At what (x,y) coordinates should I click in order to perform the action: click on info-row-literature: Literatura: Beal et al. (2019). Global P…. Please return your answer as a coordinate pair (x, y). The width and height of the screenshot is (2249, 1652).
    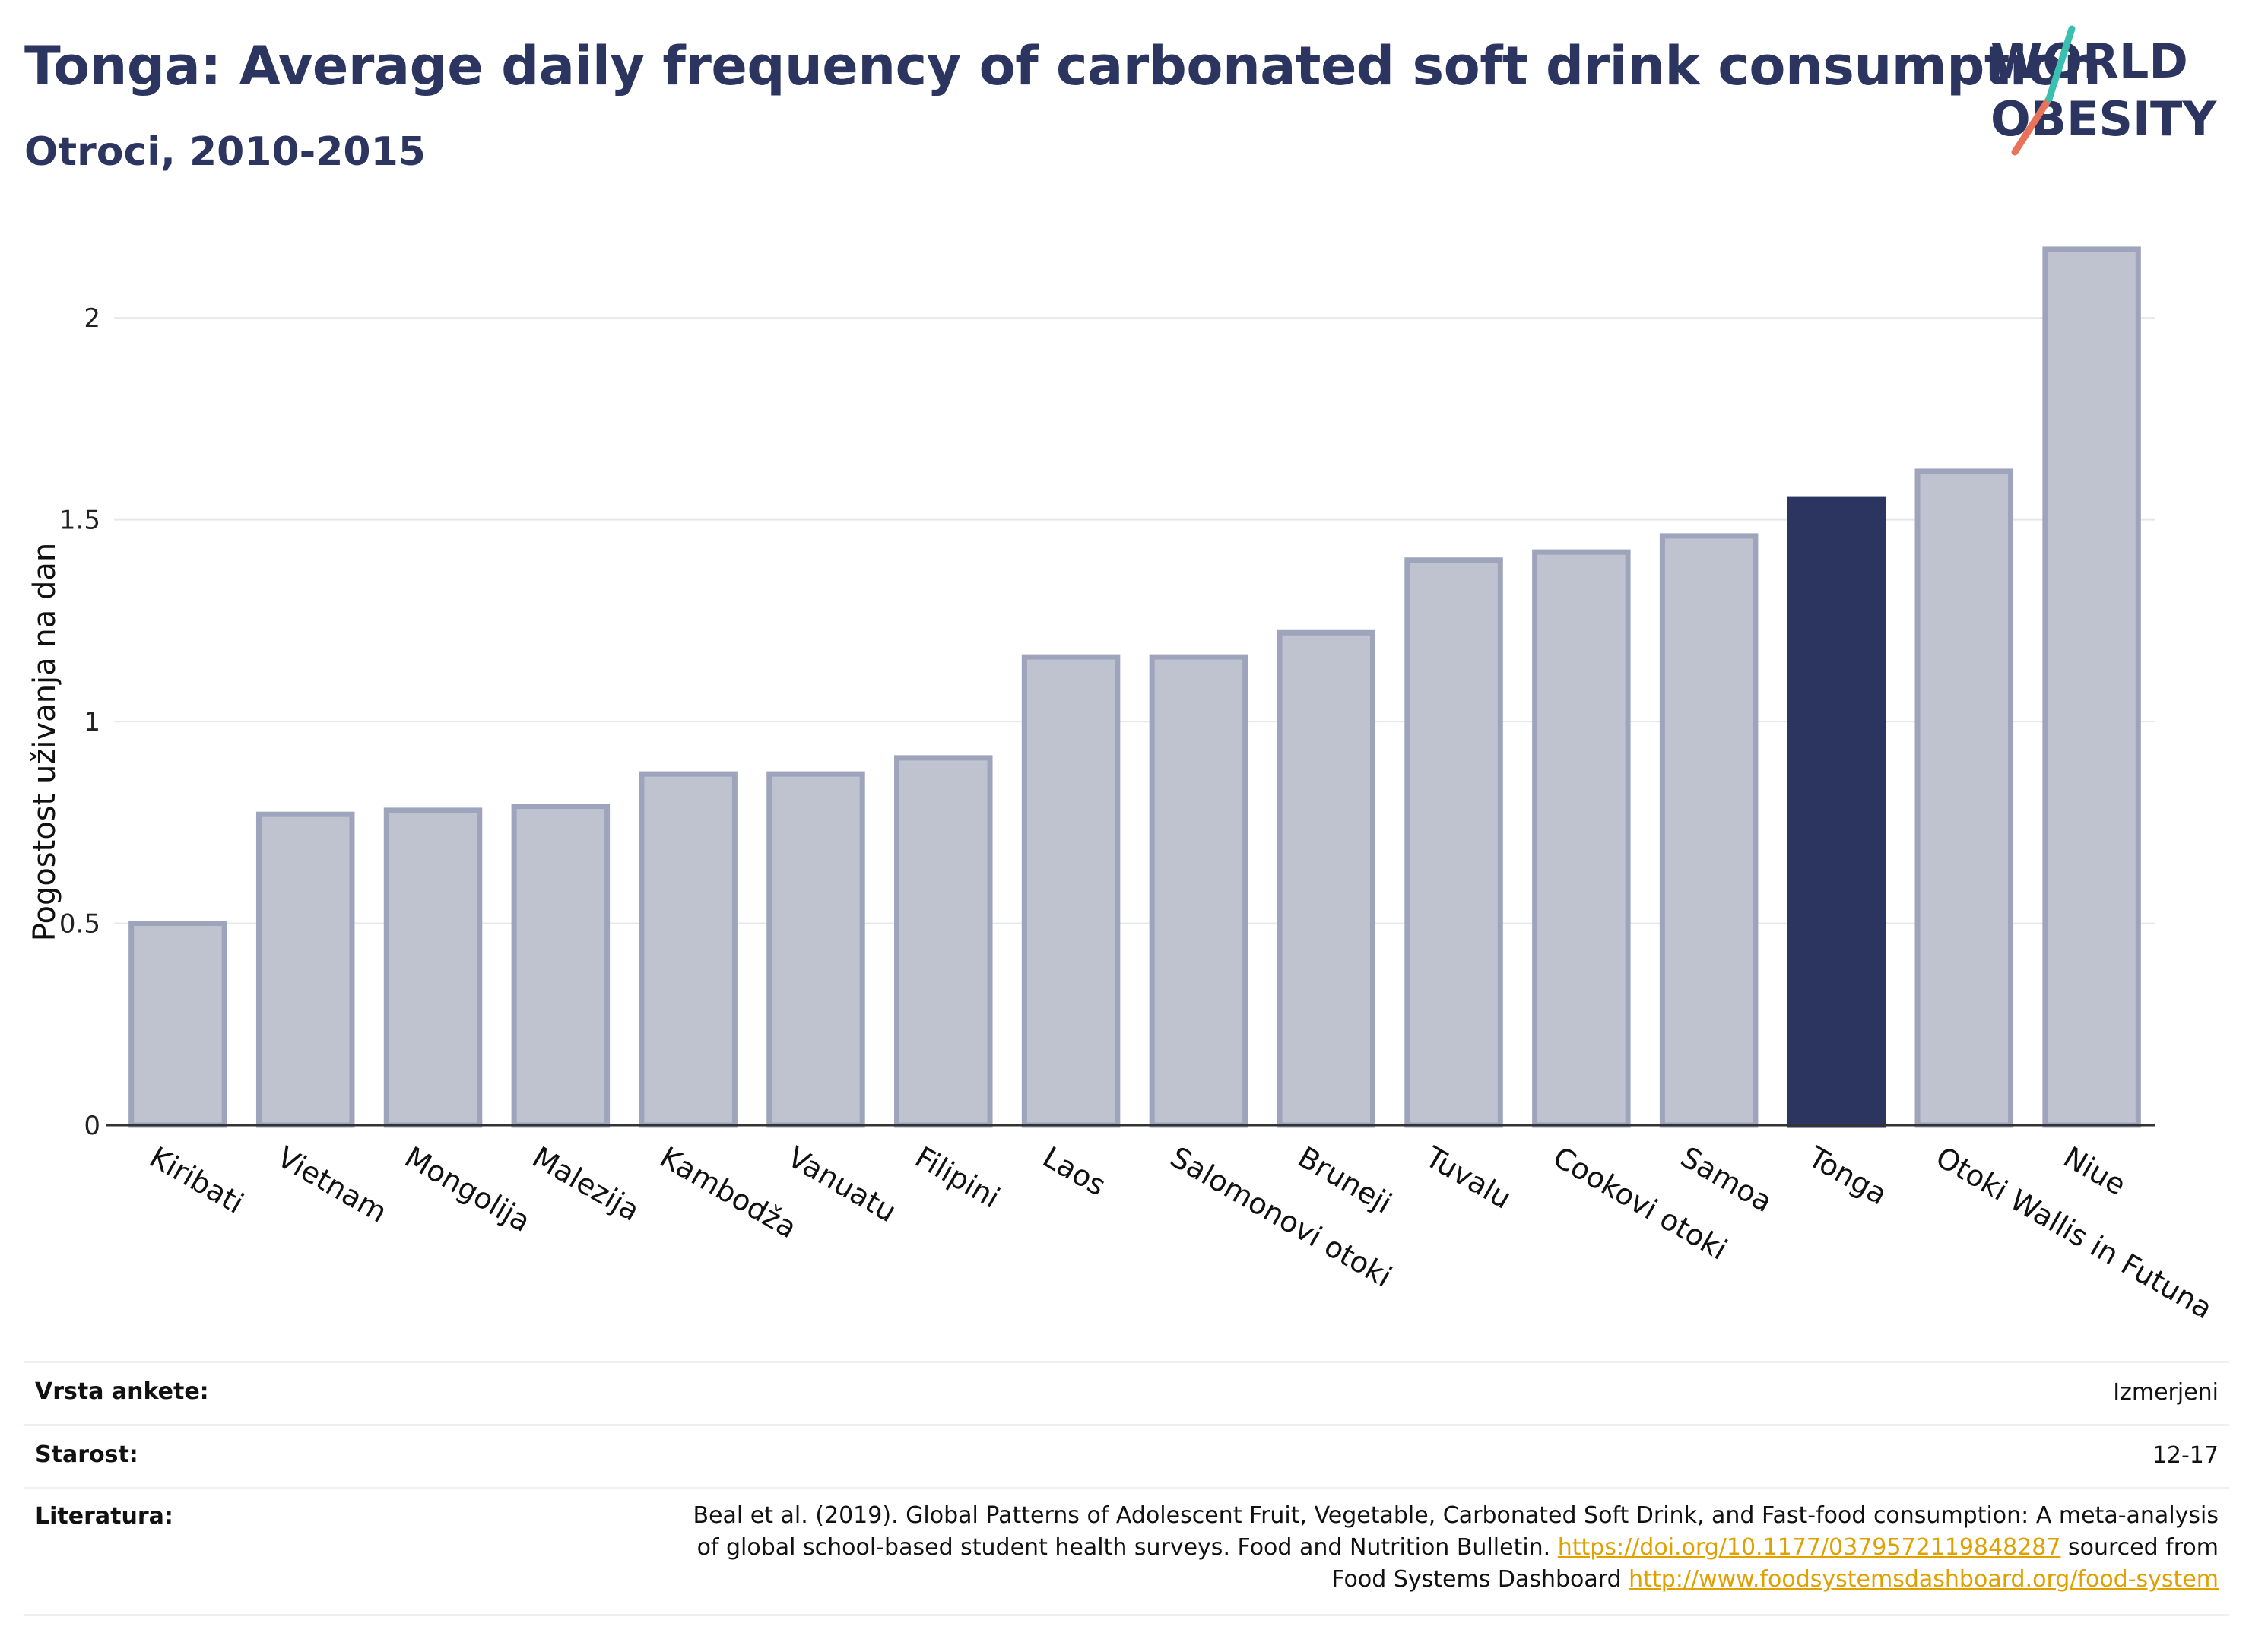
    Looking at the image, I should click on (1126, 1551).